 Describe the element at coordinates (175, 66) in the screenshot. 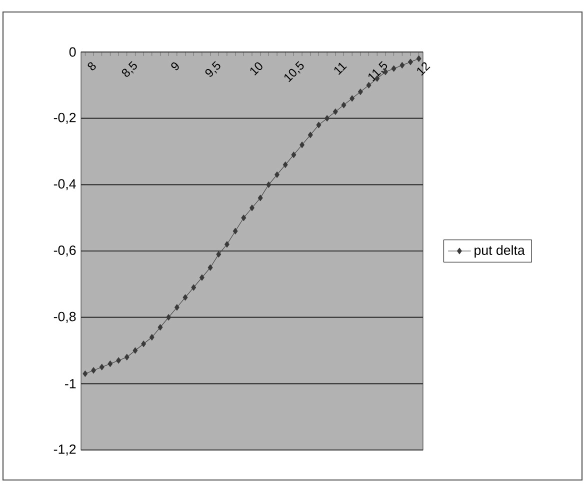

I see `x-tick-label: 9` at that location.